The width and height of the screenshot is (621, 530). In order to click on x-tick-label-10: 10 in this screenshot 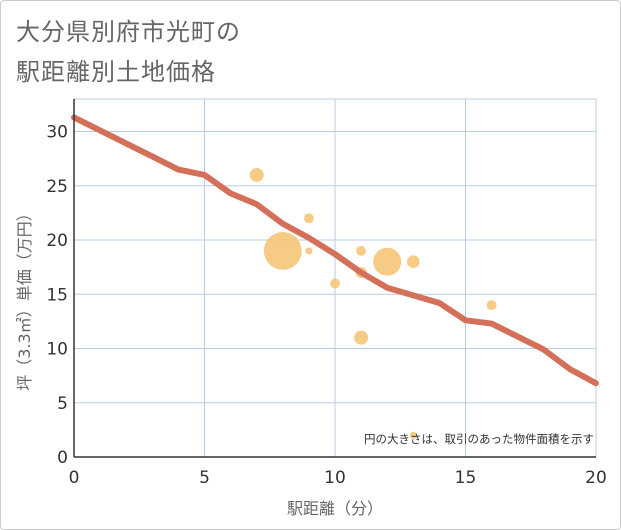, I will do `click(335, 478)`.